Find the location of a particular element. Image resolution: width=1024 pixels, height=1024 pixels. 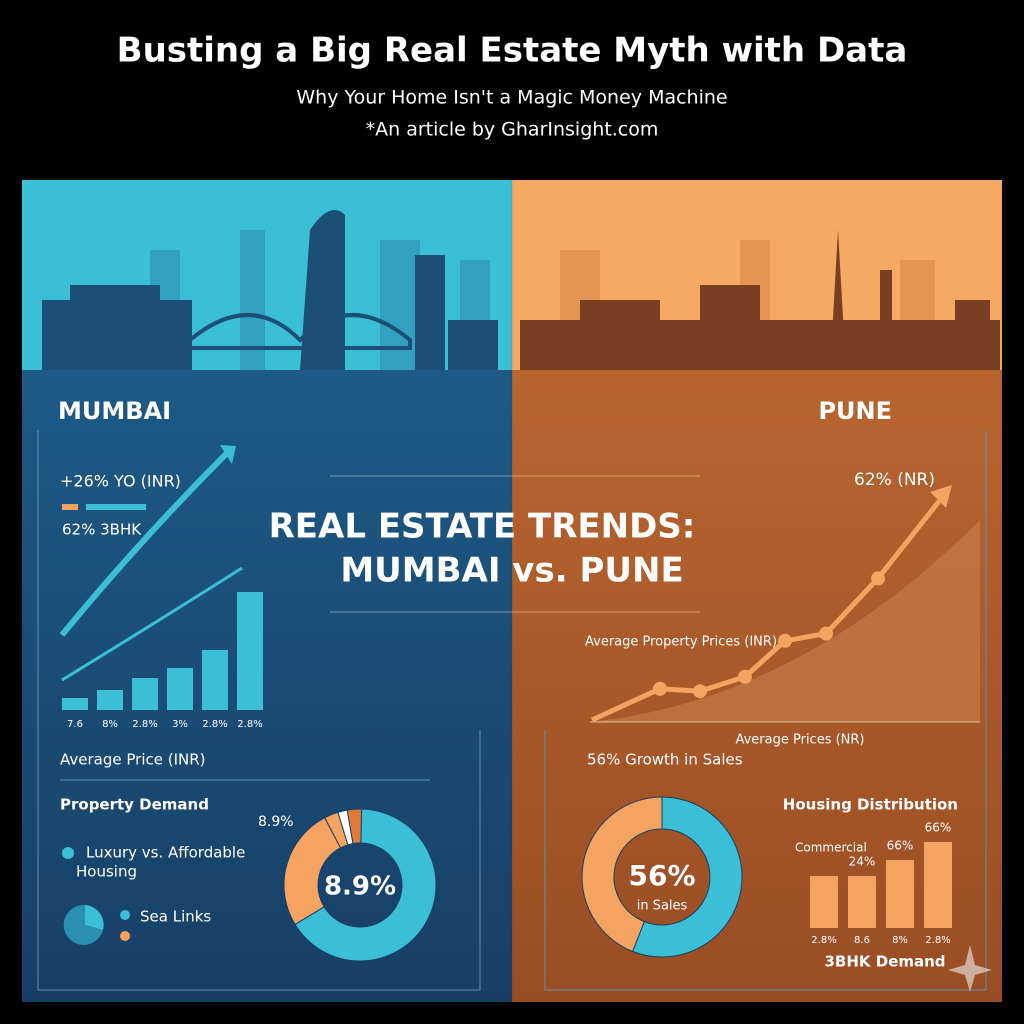

bar-label: 8.6 is located at coordinates (862, 940).